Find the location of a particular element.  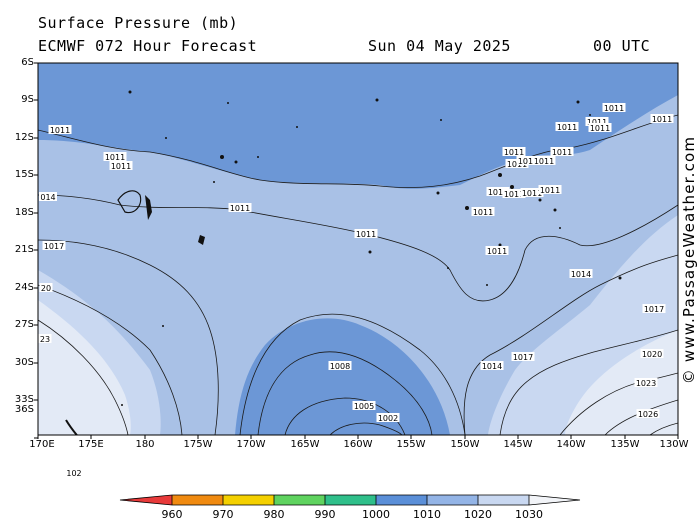

colorbar-label: 970 is located at coordinates (223, 514).